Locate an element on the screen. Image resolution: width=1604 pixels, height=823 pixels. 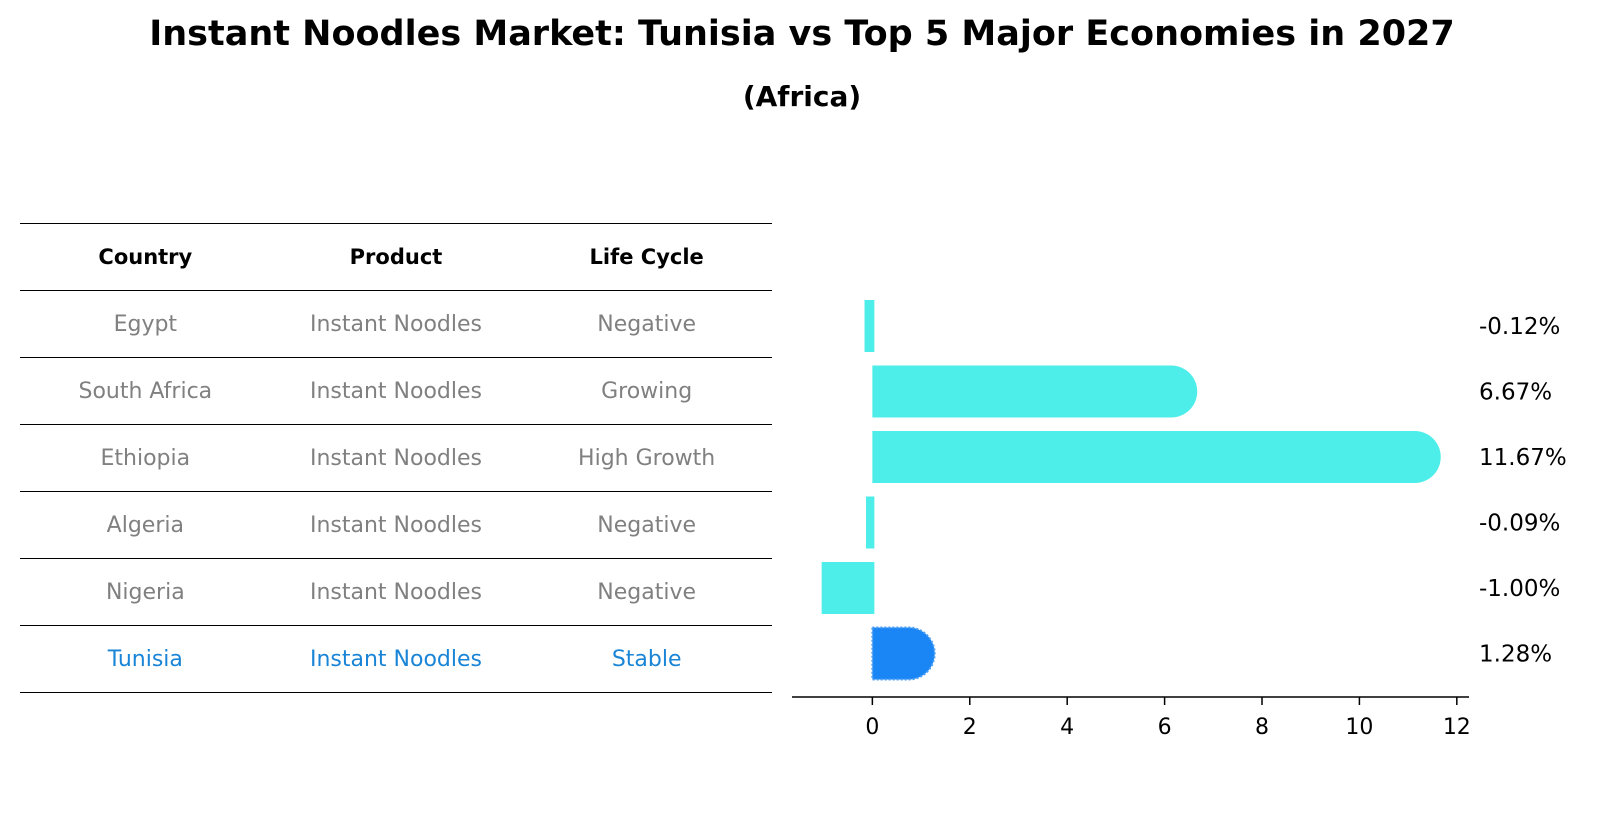
table-header-row: Country Product Life Cycle is located at coordinates (396, 257).